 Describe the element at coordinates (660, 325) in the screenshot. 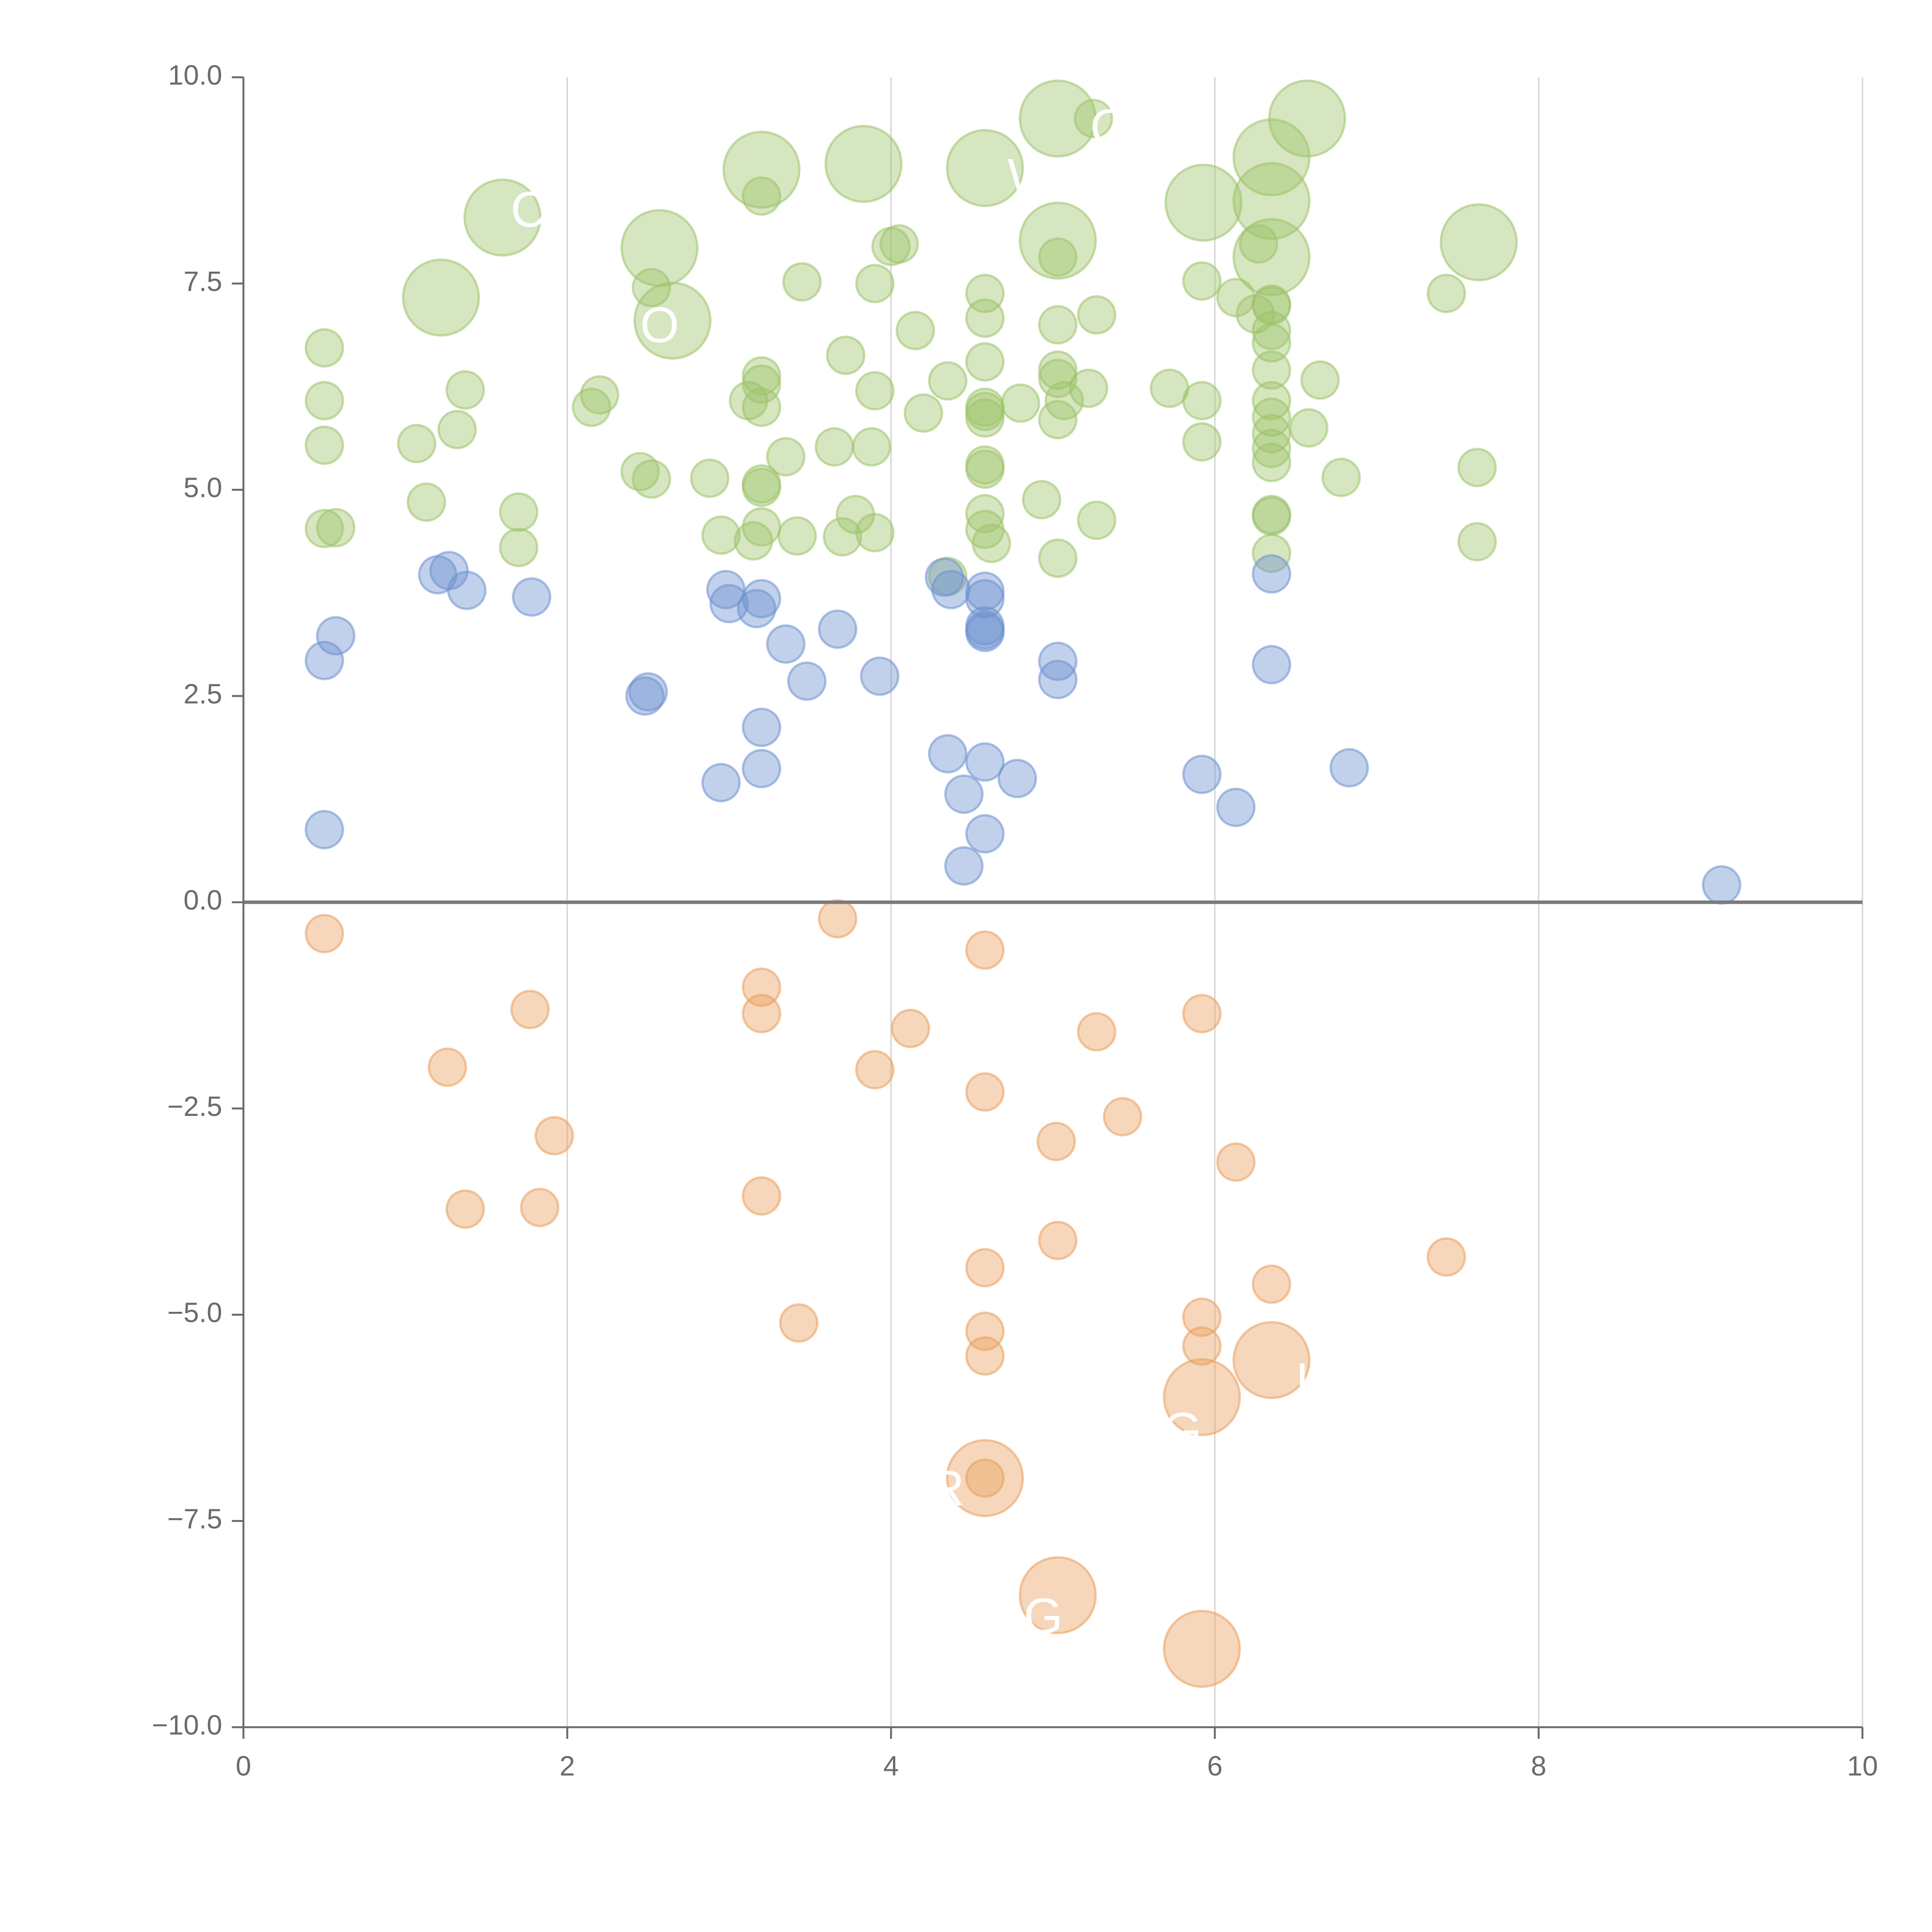

I see `point-label: O` at that location.